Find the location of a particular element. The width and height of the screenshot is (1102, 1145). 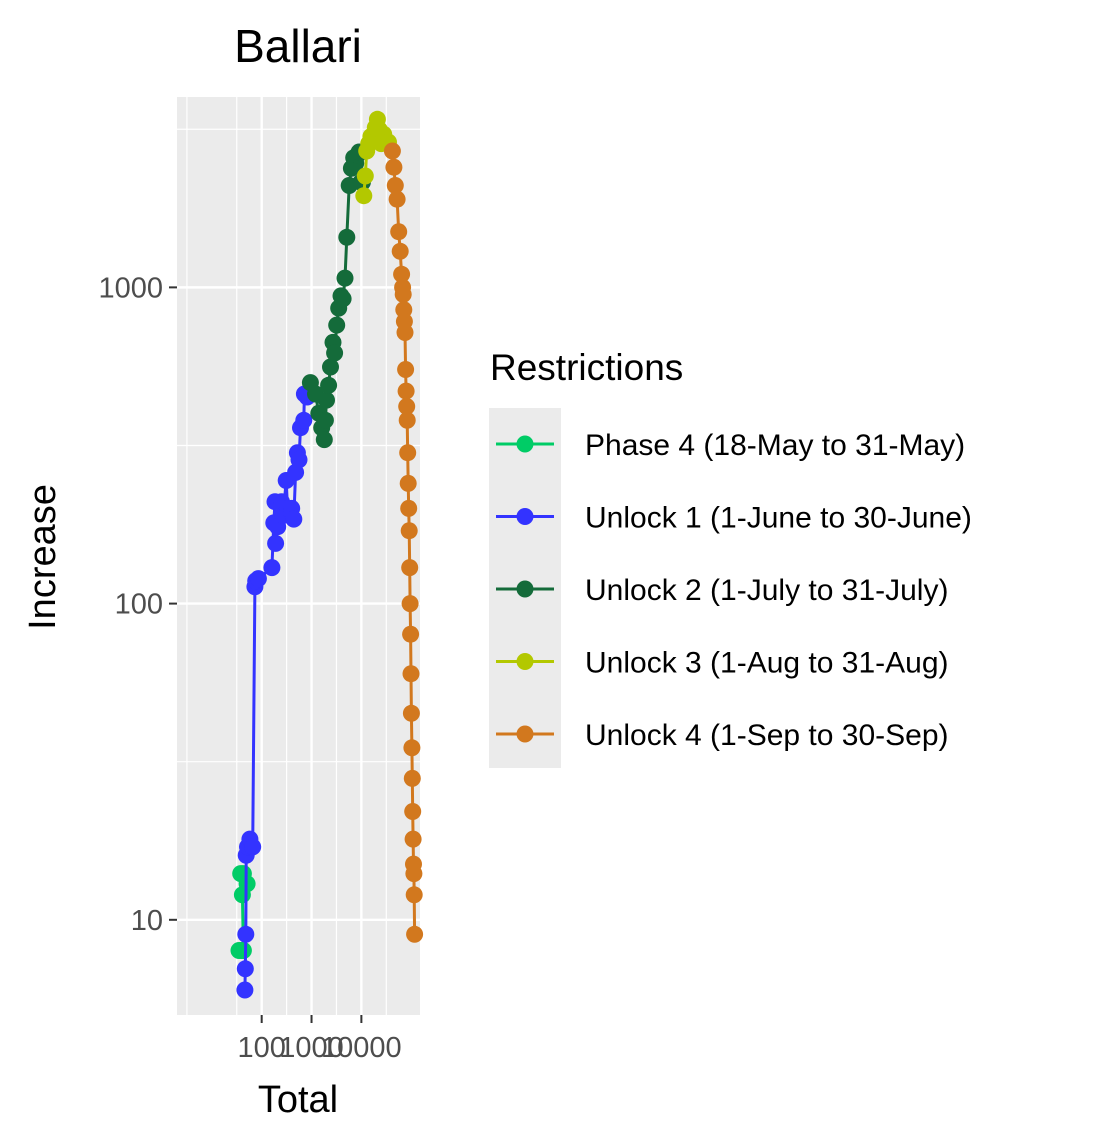

legend-label: Phase 4 (18-May to 31-May) is located at coordinates (775, 445).